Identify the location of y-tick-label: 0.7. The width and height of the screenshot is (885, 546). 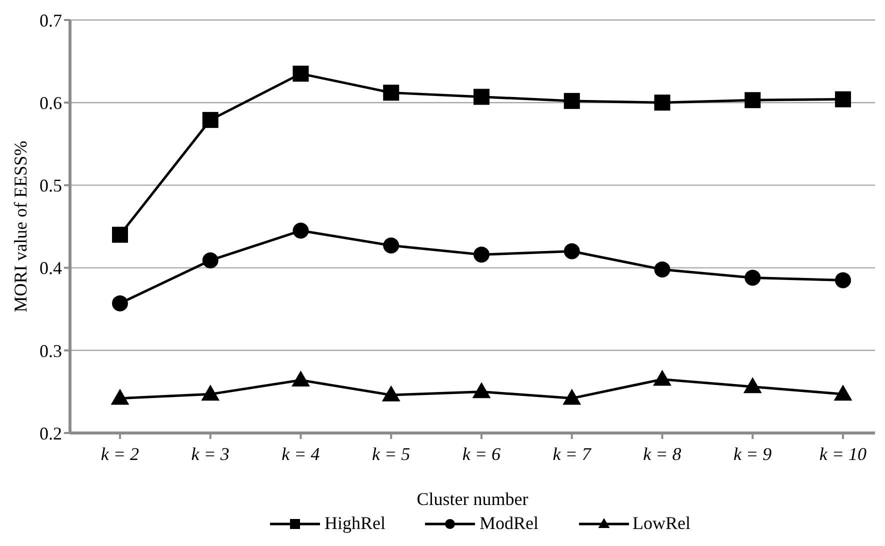
(51, 20).